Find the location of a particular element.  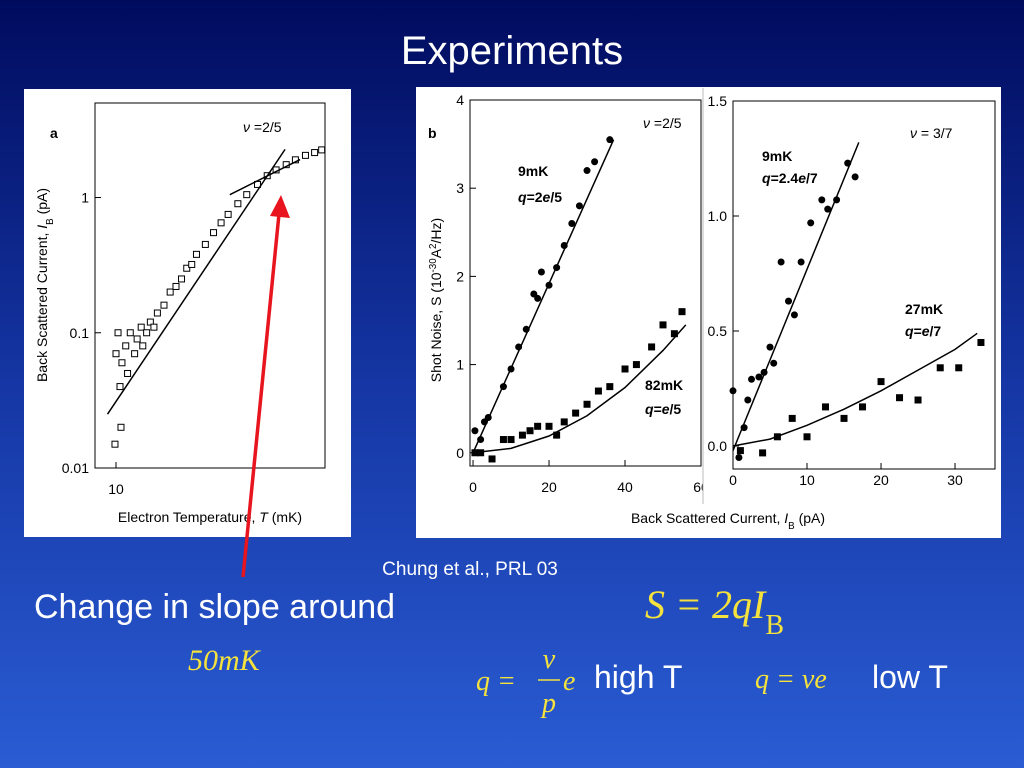

y-tick-label: 0.0 is located at coordinates (718, 446).